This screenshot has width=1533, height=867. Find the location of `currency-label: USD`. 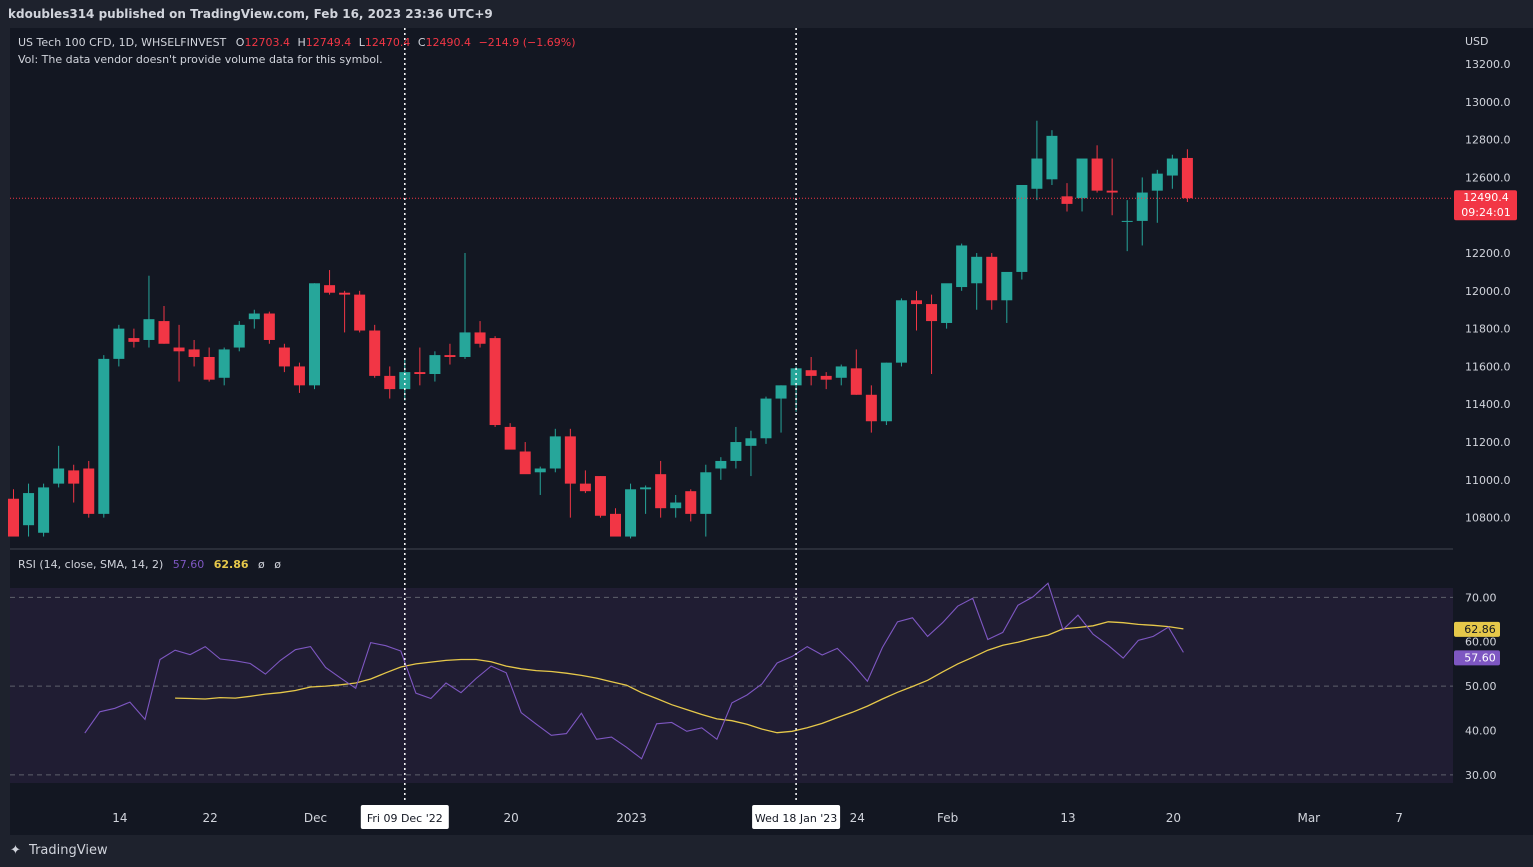

currency-label: USD is located at coordinates (1477, 41).